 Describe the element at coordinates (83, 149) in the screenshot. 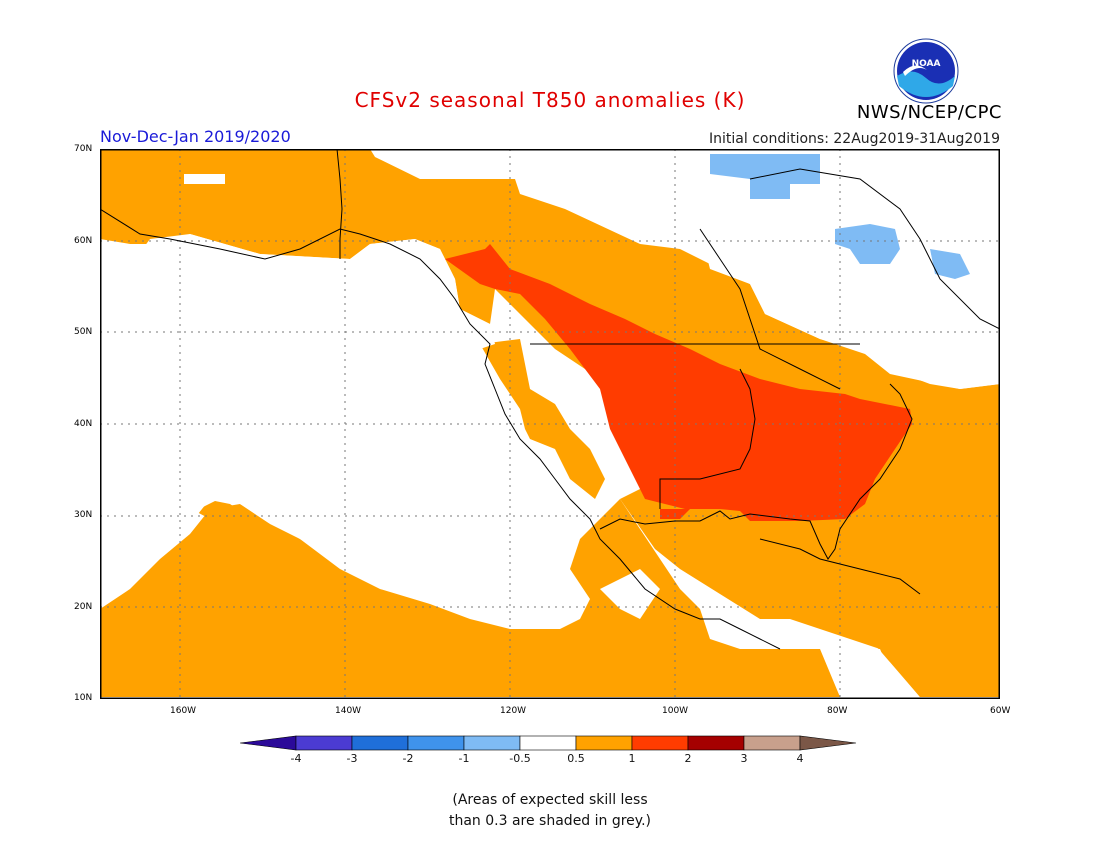

I see `lat-label: 70N` at that location.